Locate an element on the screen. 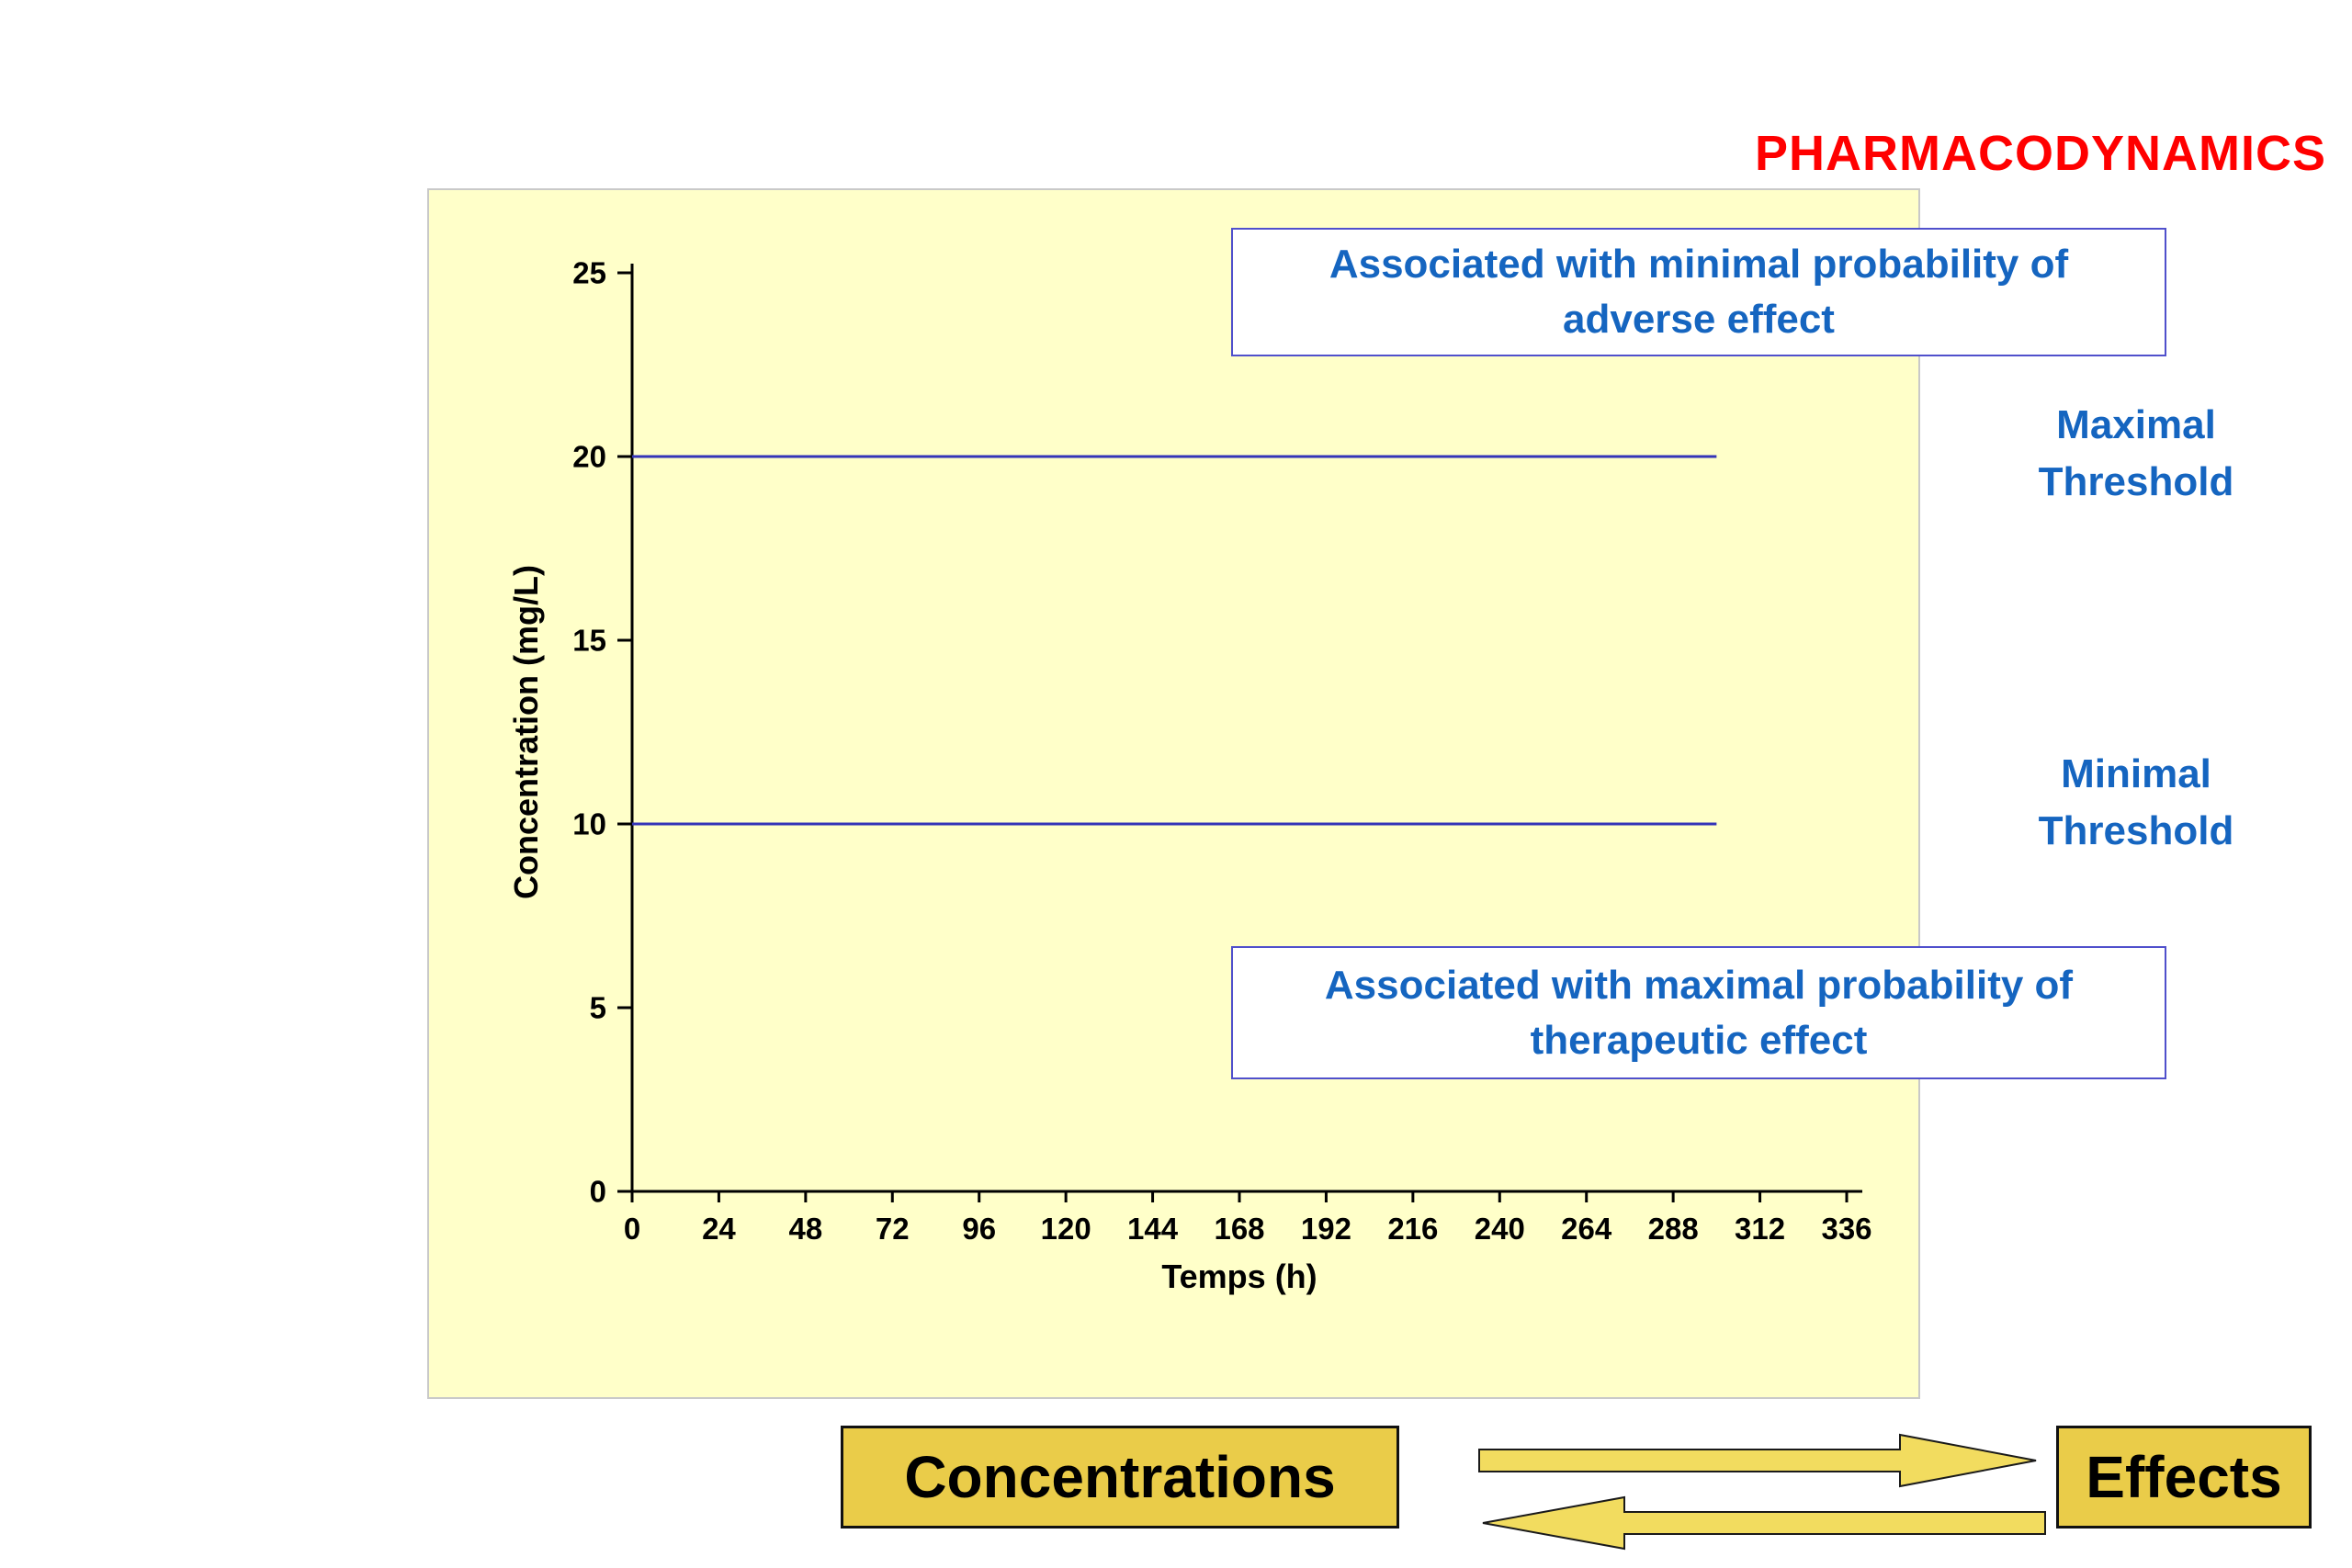 The height and width of the screenshot is (1568, 2352). x-tick-label: 288 is located at coordinates (1673, 1229).